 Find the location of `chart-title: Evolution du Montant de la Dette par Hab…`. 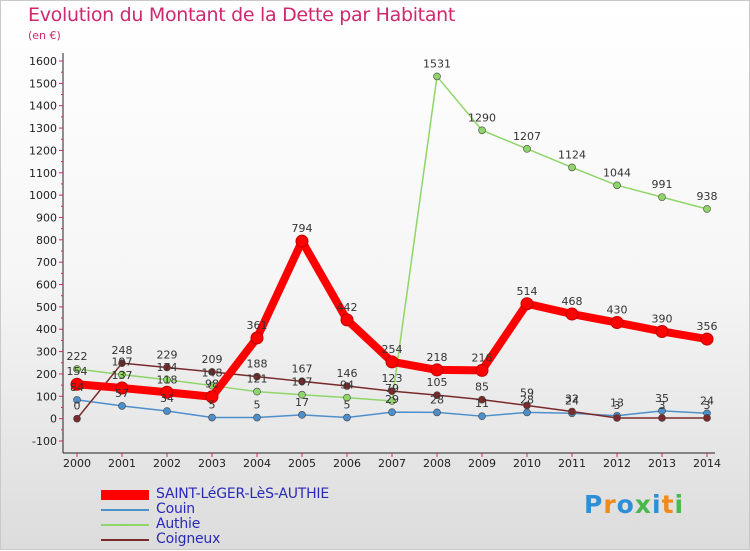

chart-title: Evolution du Montant de la Dette par Hab… is located at coordinates (242, 15).